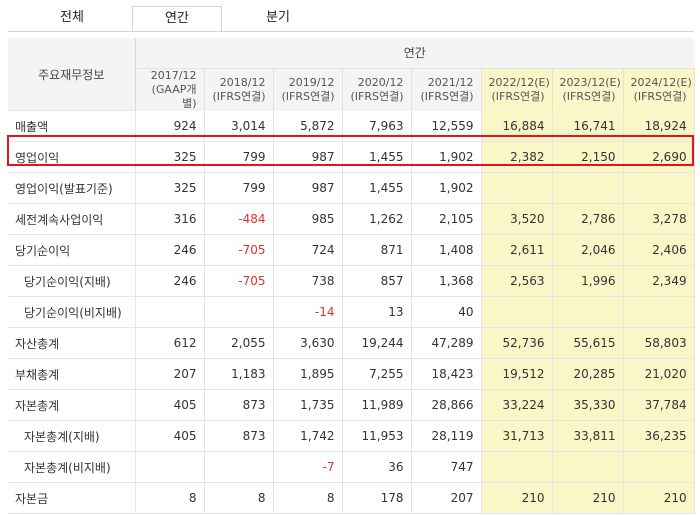  What do you see at coordinates (661, 82) in the screenshot?
I see `column-period: 2024/12(E)` at bounding box center [661, 82].